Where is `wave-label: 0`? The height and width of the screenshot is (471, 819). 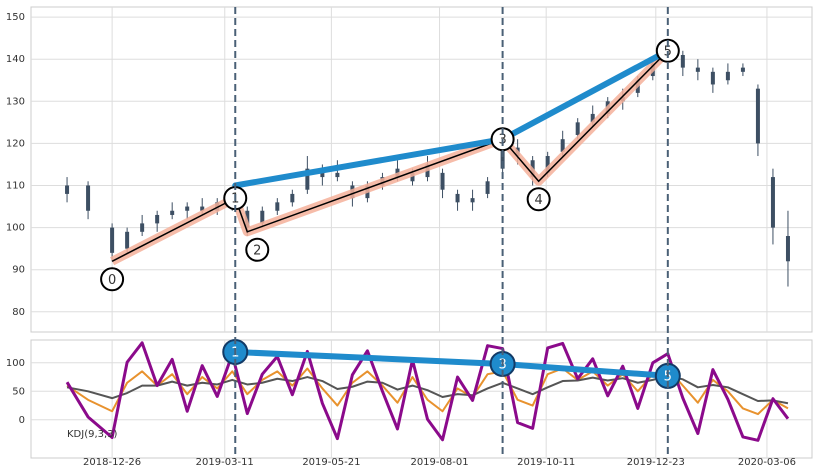
wave-label: 0 is located at coordinates (112, 280).